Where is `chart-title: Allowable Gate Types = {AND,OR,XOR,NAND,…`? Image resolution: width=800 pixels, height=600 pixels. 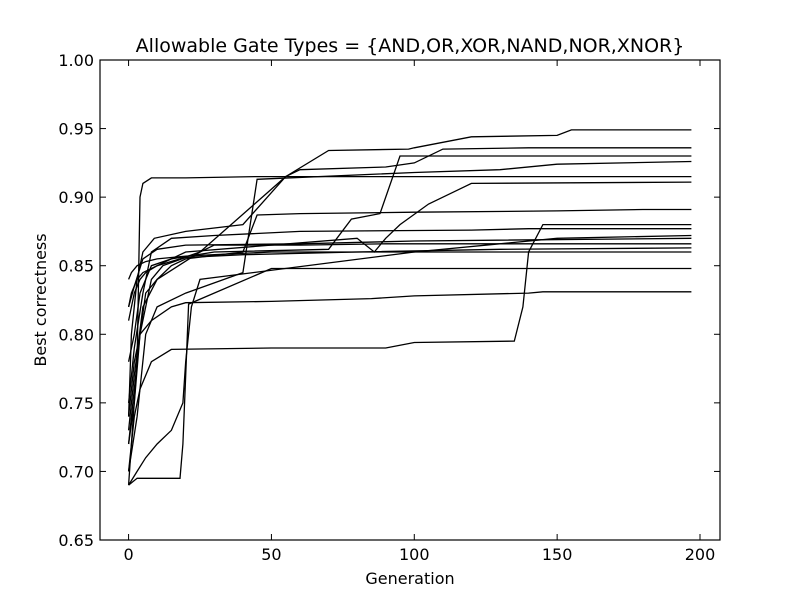
chart-title: Allowable Gate Types = {AND,OR,XOR,NAND,… is located at coordinates (410, 46).